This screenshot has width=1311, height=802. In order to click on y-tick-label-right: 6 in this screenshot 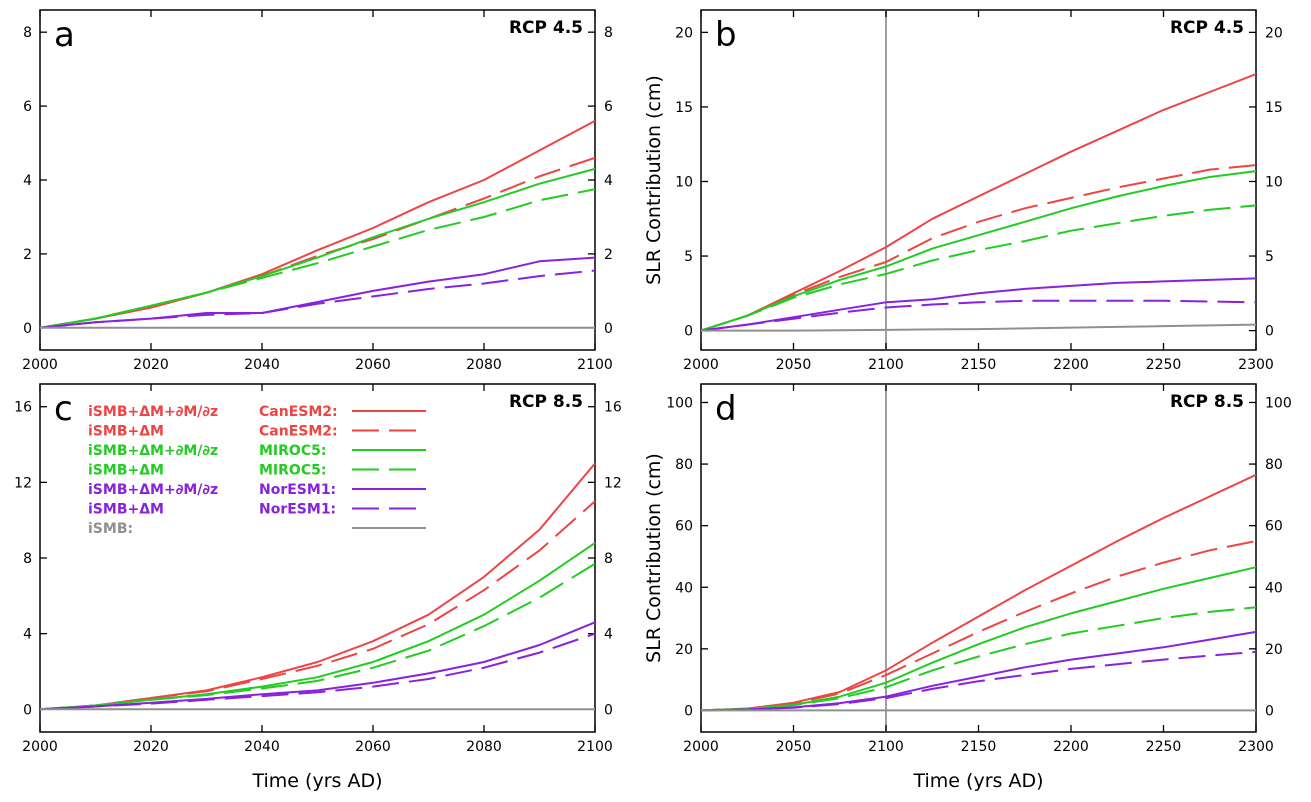, I will do `click(608, 107)`.